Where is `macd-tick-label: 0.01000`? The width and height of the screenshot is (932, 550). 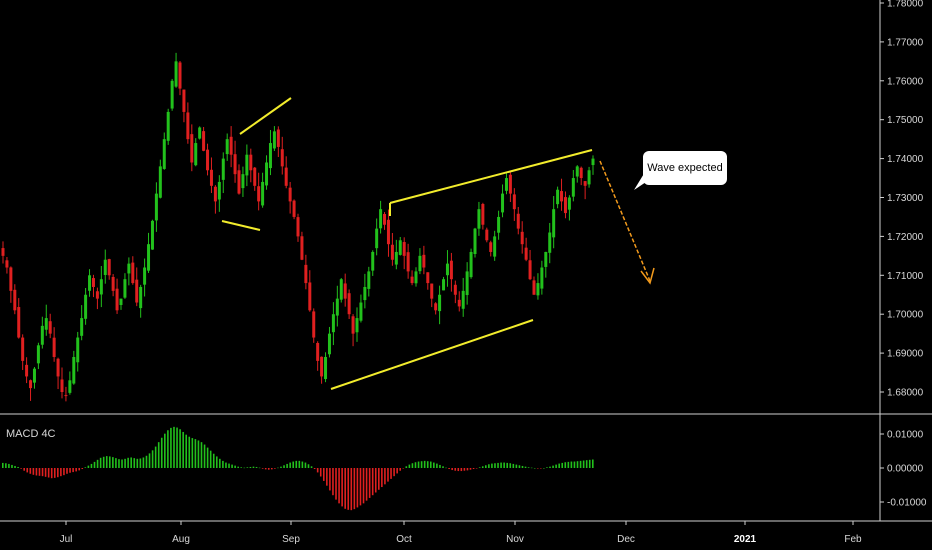 macd-tick-label: 0.01000 is located at coordinates (905, 435).